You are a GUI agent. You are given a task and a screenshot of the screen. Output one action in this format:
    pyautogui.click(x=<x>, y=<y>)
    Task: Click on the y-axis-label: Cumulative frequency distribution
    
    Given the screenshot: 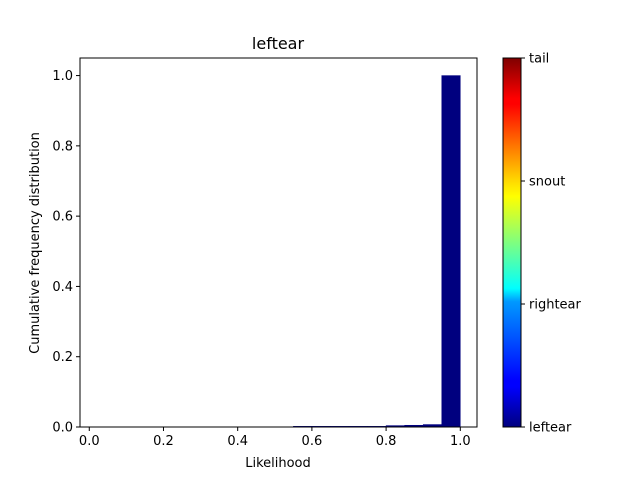 What is the action you would take?
    pyautogui.click(x=35, y=243)
    